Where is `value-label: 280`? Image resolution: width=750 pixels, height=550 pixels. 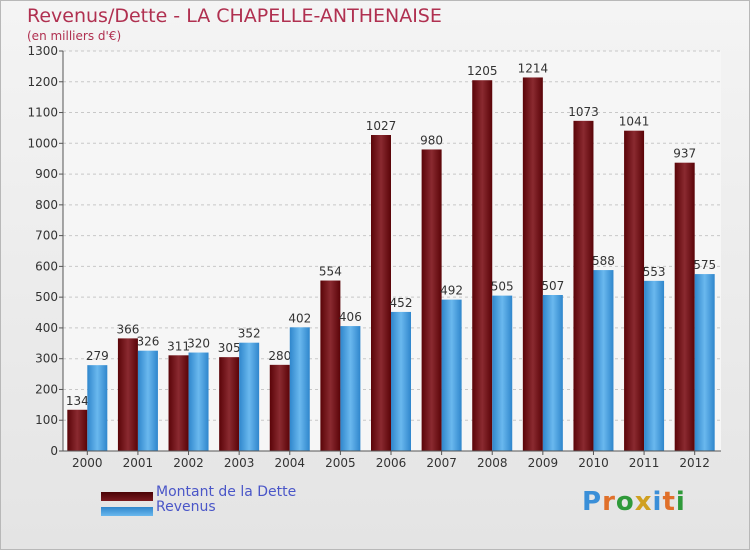 value-label: 280 is located at coordinates (279, 356).